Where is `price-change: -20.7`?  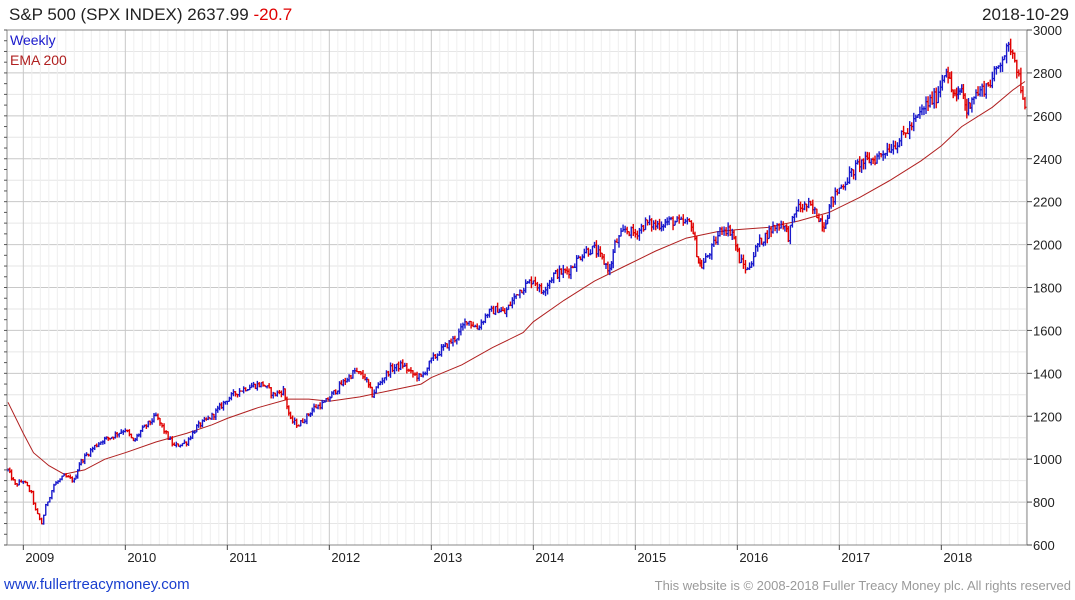 price-change: -20.7 is located at coordinates (273, 14).